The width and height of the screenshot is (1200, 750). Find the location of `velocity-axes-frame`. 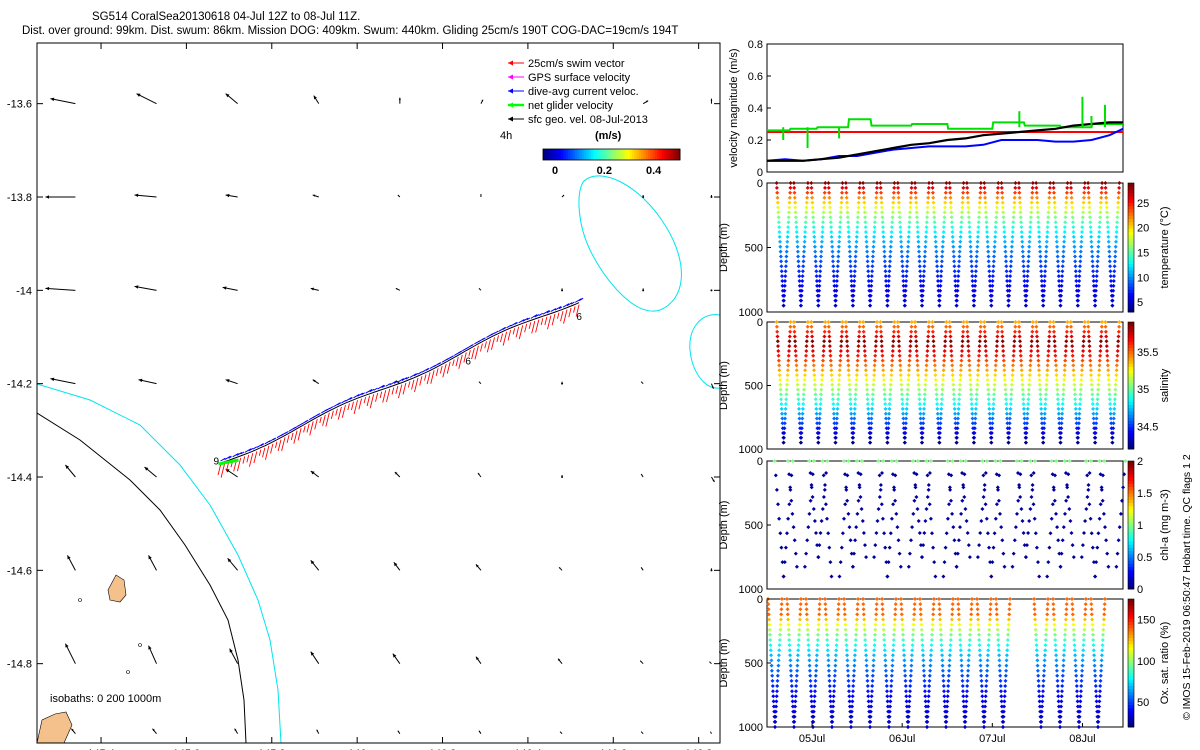

velocity-axes-frame is located at coordinates (945, 108).